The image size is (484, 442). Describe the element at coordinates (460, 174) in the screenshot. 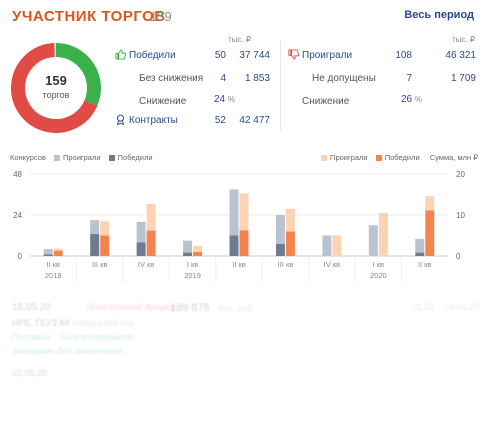

I see `right-tick-label: 20` at that location.